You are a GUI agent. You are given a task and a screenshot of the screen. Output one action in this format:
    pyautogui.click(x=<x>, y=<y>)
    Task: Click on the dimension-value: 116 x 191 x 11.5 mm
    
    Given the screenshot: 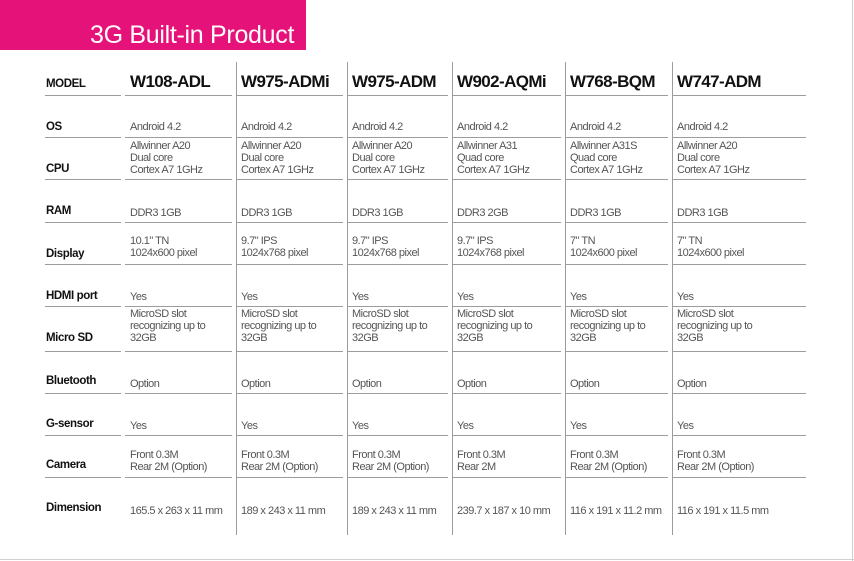 What is the action you would take?
    pyautogui.click(x=723, y=511)
    